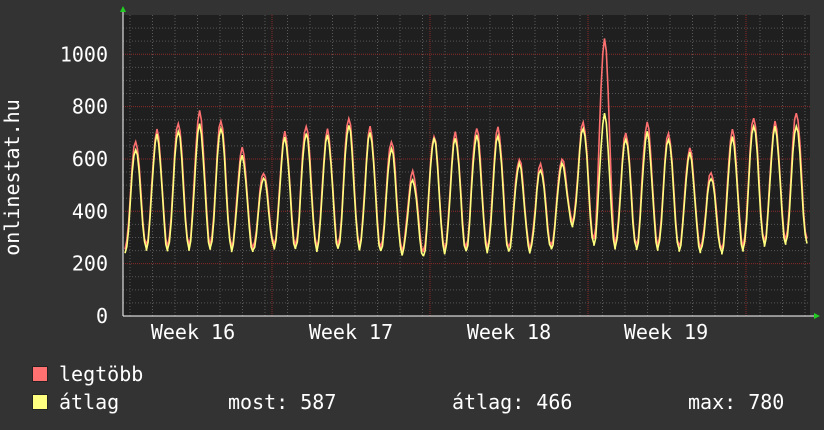 This screenshot has width=824, height=430. Describe the element at coordinates (509, 332) in the screenshot. I see `x-tick-label: Week 18` at that location.